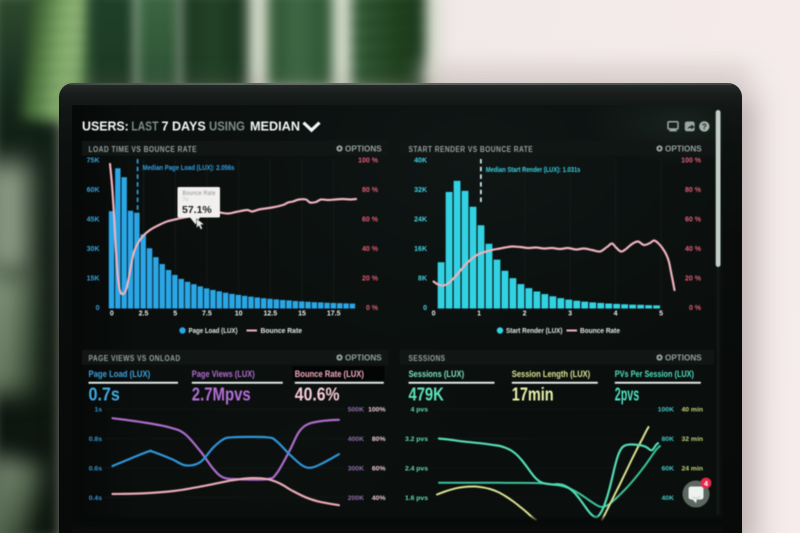  Describe the element at coordinates (416, 439) in the screenshot. I see `svg-text: 3.2 pvs` at that location.